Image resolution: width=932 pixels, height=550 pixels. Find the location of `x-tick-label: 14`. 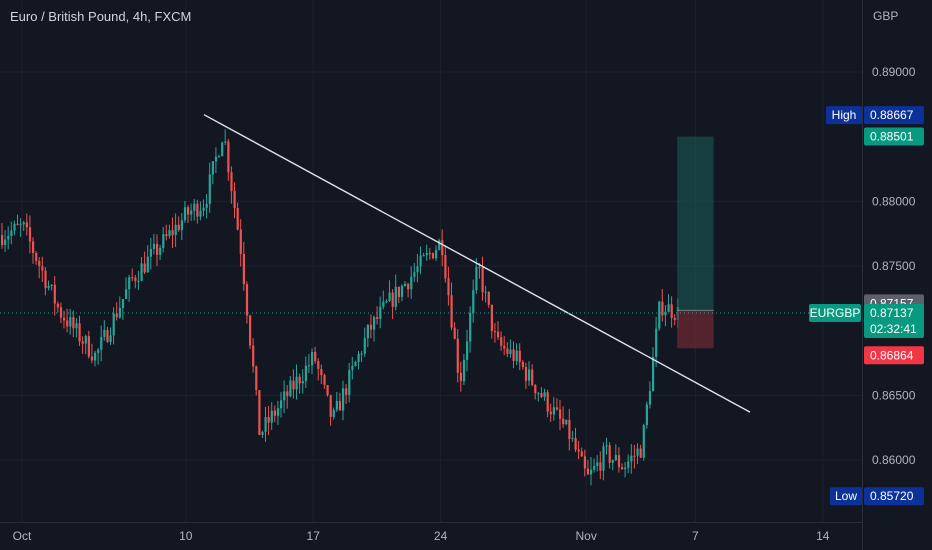

x-tick-label: 14 is located at coordinates (823, 536).